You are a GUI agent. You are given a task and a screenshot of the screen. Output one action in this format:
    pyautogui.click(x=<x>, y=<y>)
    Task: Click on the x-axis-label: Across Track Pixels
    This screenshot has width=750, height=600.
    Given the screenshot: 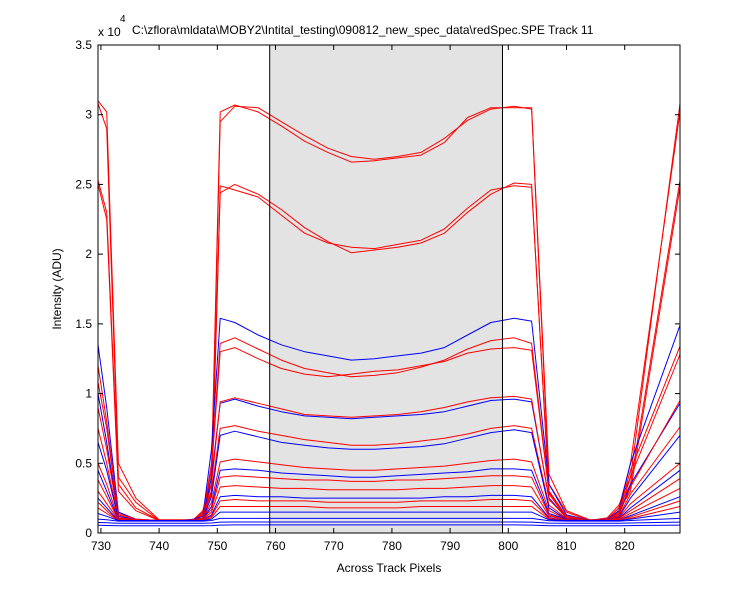 What is the action you would take?
    pyautogui.click(x=389, y=568)
    